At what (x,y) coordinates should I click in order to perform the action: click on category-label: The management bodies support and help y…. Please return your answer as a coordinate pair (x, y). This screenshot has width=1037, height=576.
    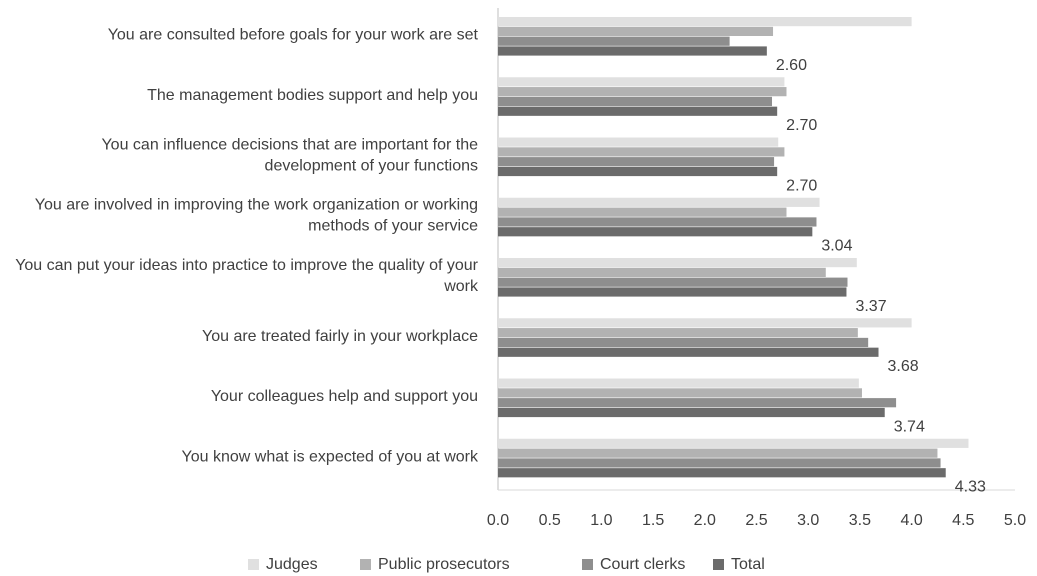
    Looking at the image, I should click on (312, 95).